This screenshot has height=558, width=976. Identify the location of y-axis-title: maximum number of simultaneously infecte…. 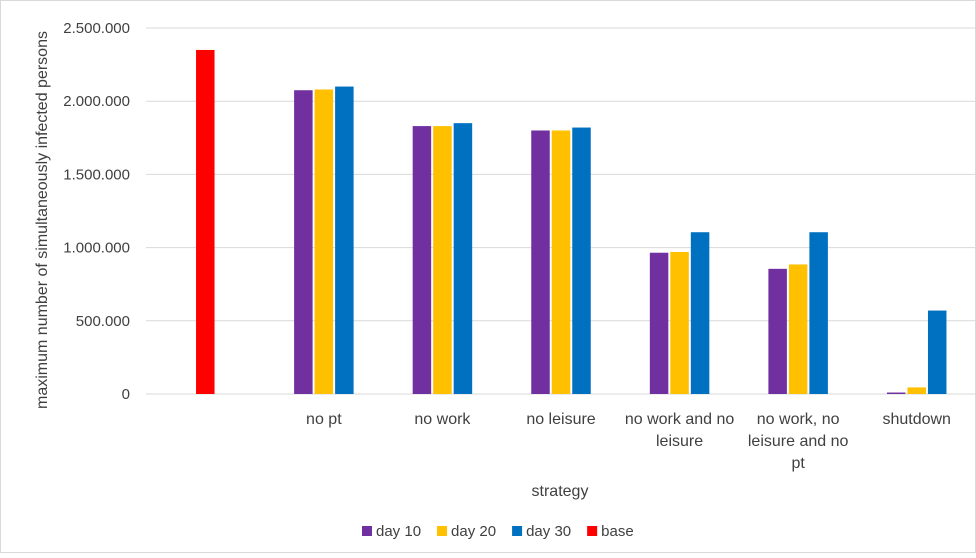
(42, 220).